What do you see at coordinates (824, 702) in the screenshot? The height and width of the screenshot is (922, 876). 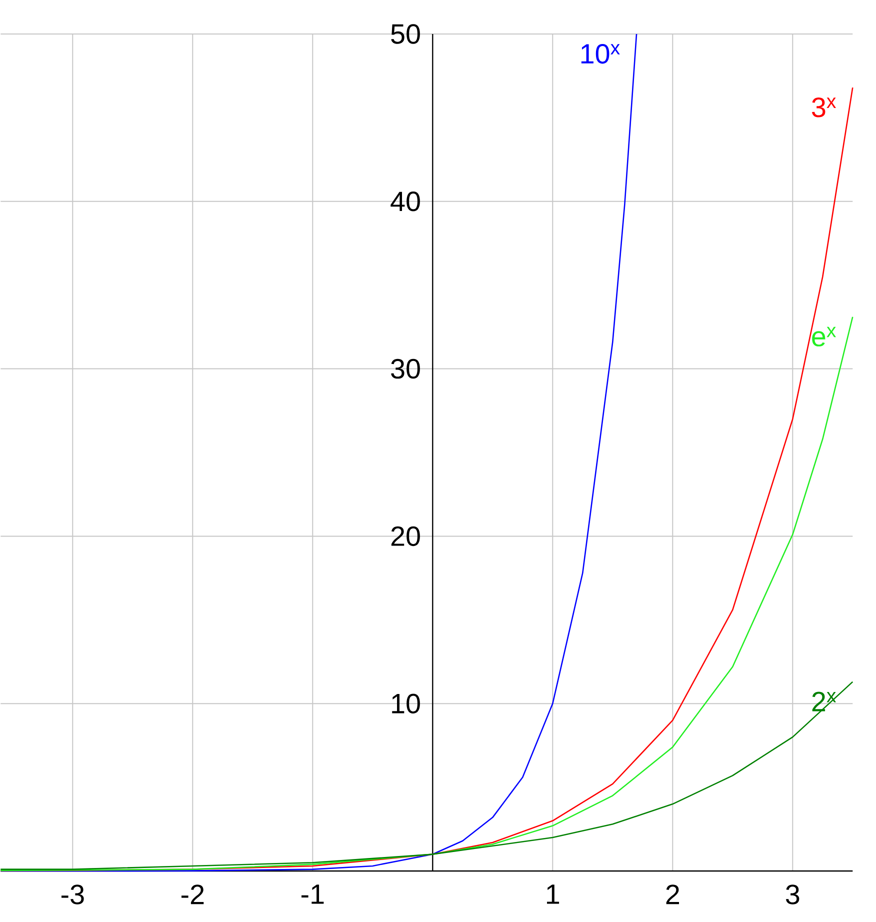 I see `series-label: 2$^{x}$` at bounding box center [824, 702].